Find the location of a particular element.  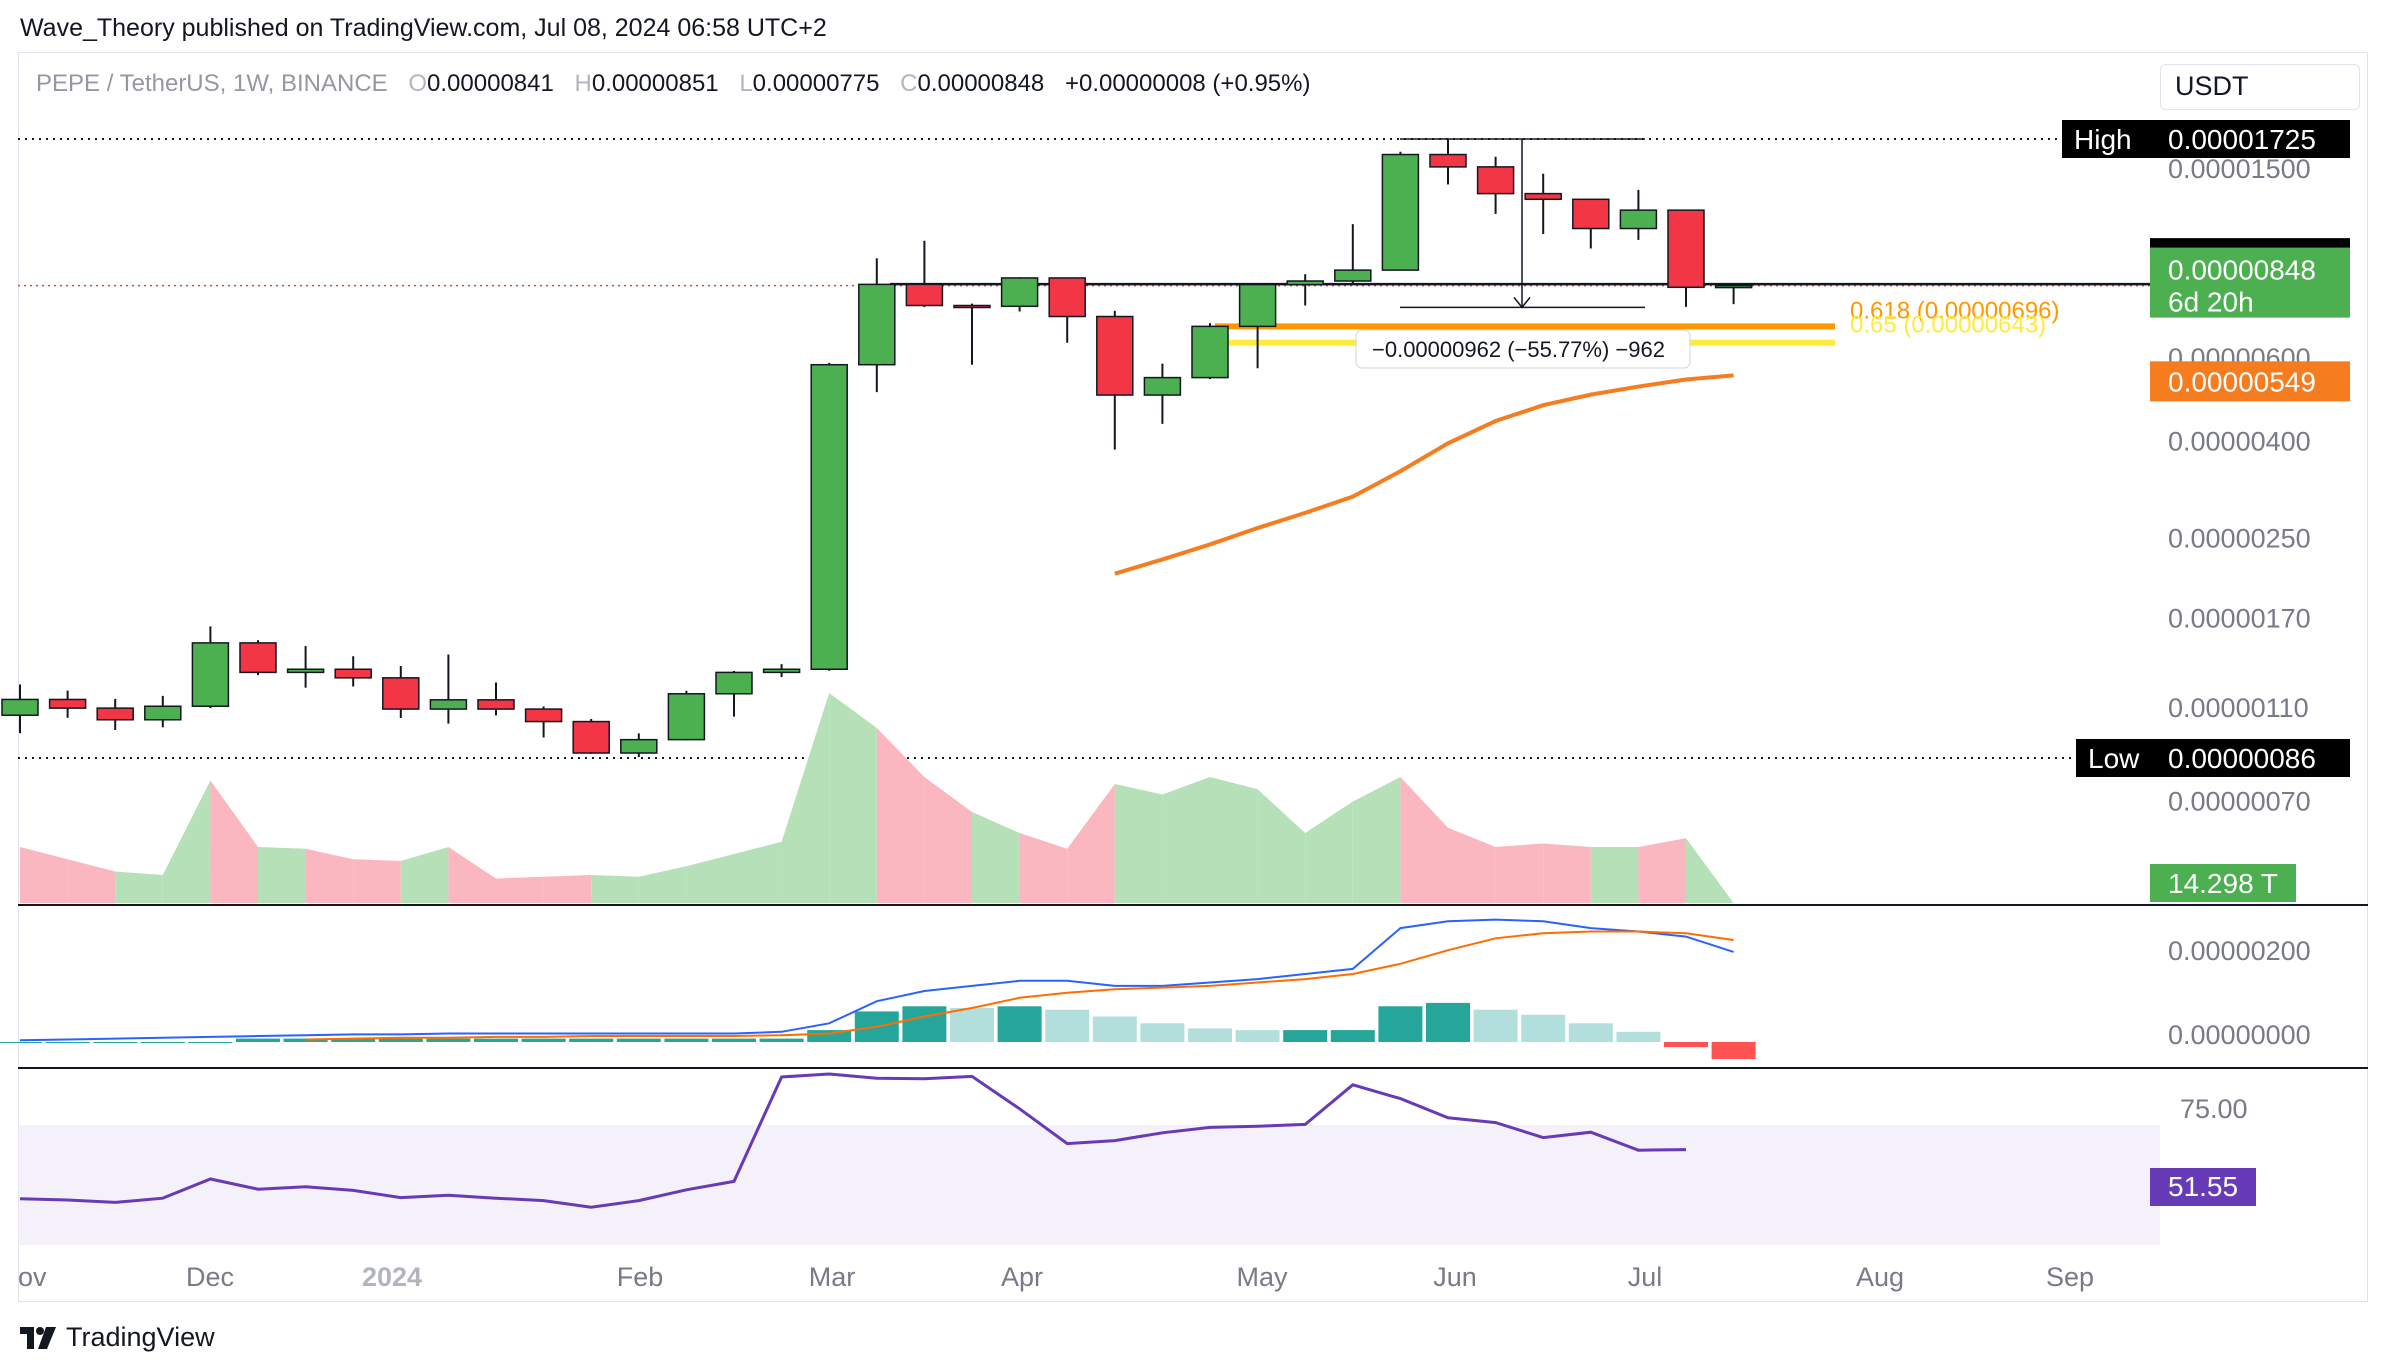

change-value: +0.00000008 (+0.95%) is located at coordinates (1187, 83).